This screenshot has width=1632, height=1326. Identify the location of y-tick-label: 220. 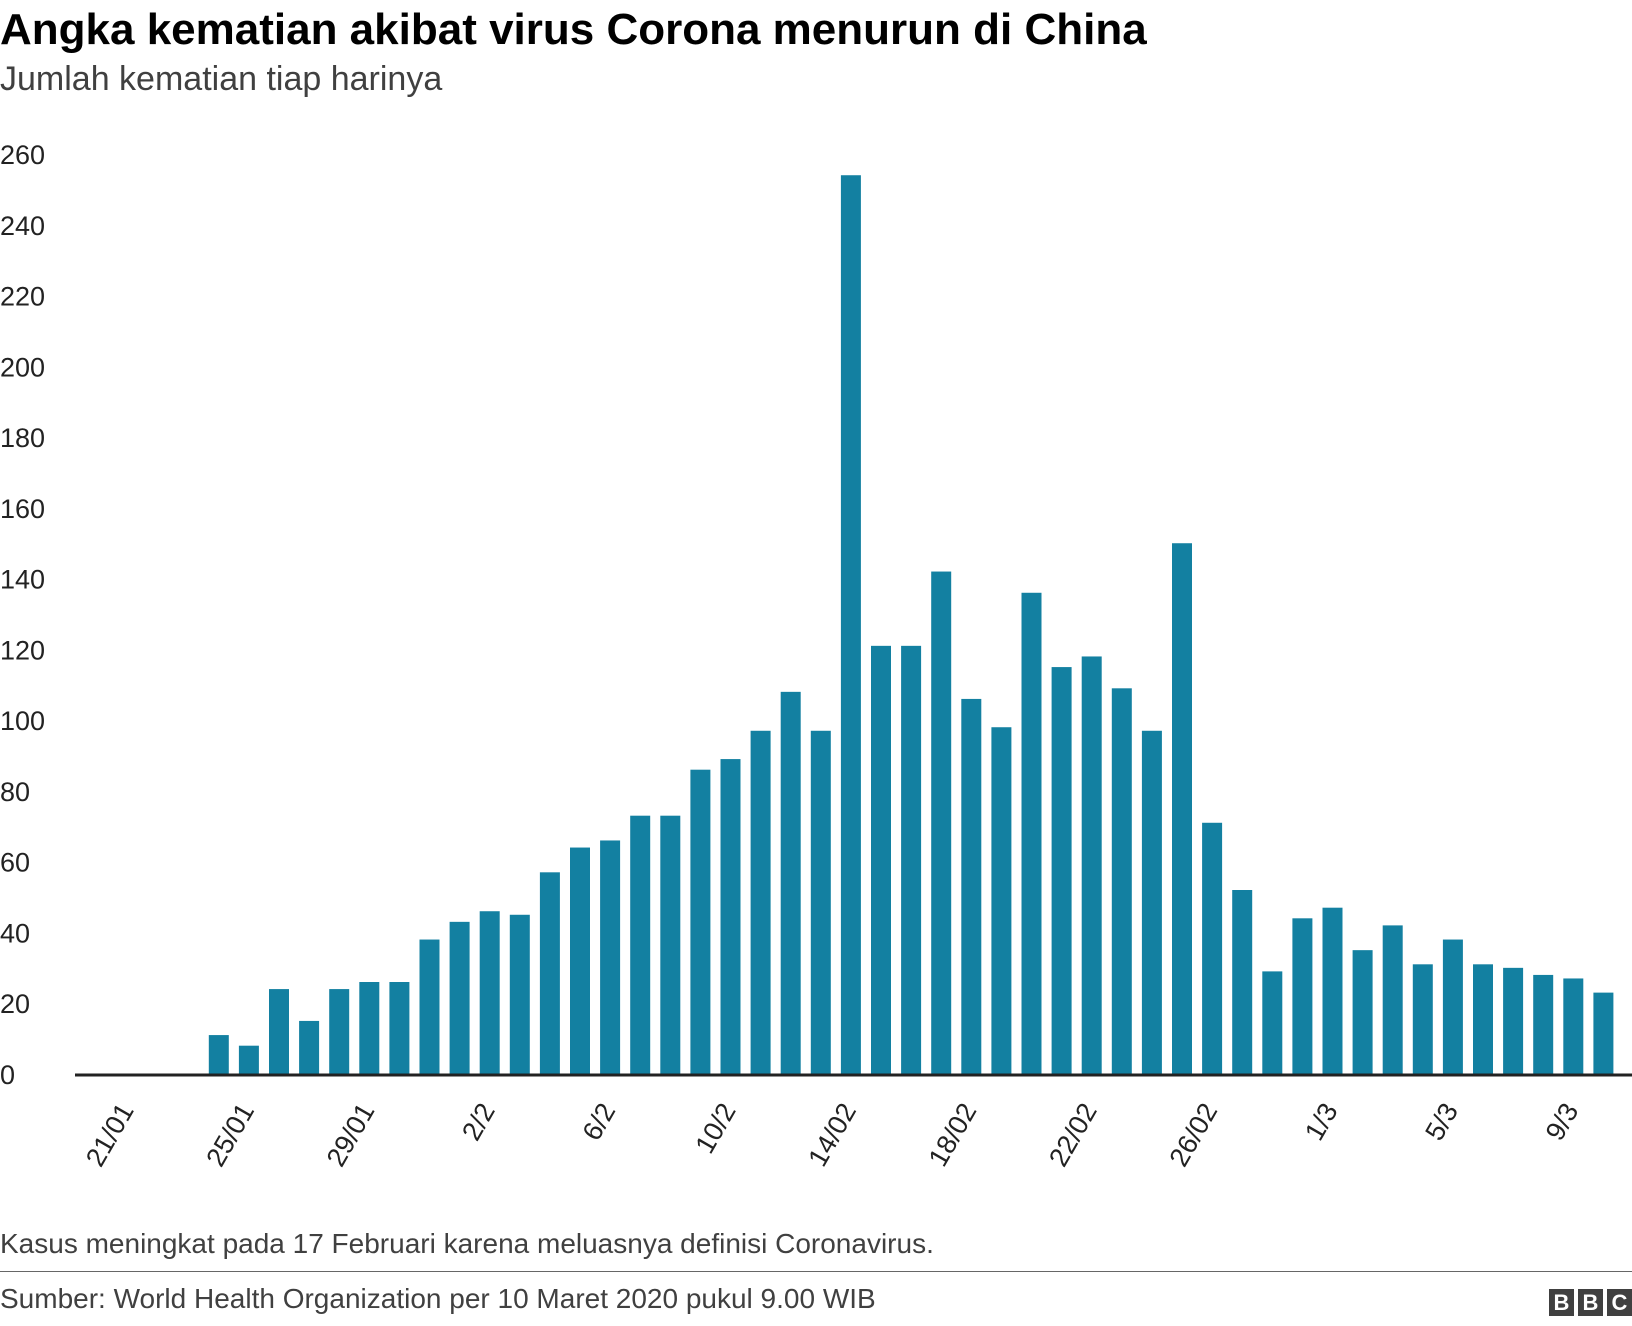
(22, 297).